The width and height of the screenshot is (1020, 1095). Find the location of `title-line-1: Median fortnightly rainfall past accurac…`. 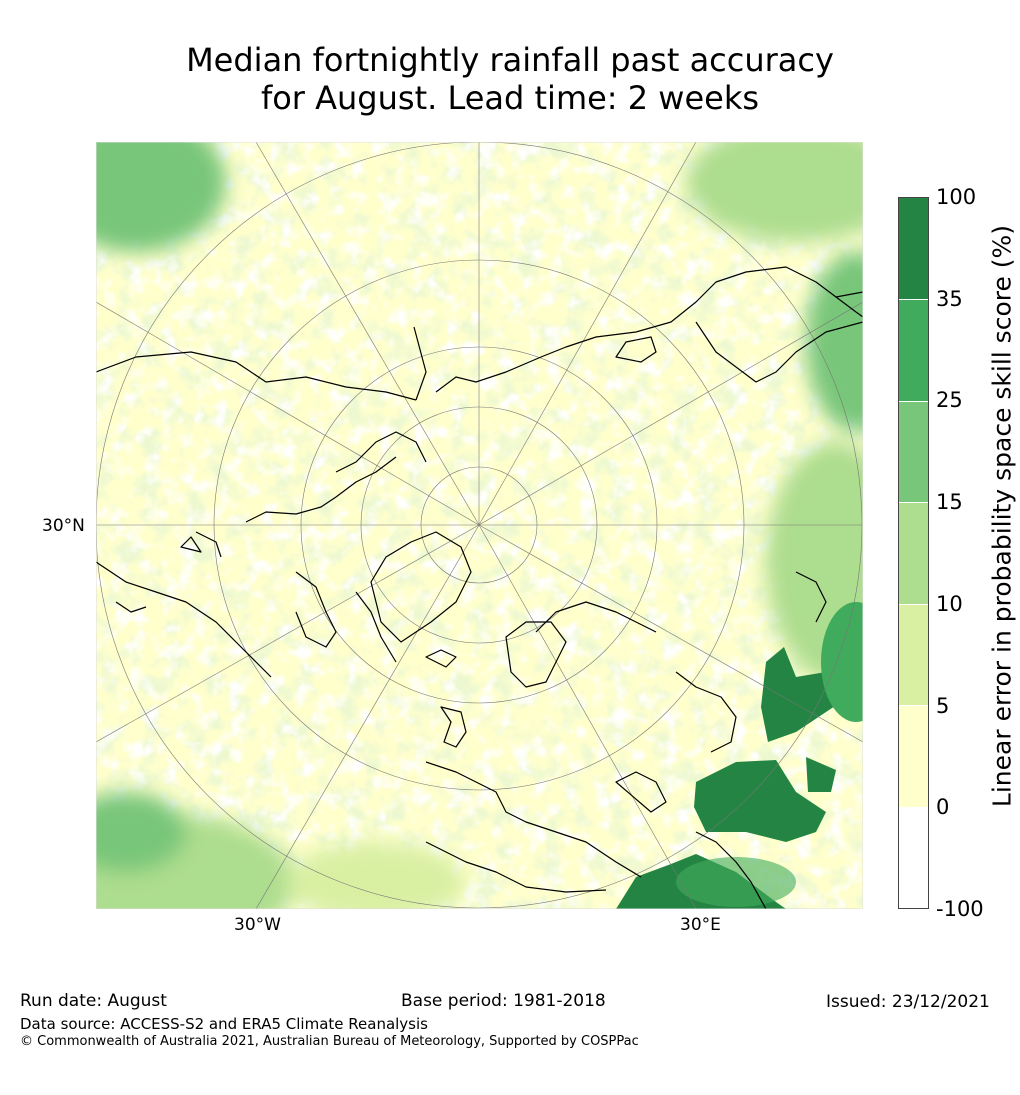

title-line-1: Median fortnightly rainfall past accurac… is located at coordinates (510, 60).